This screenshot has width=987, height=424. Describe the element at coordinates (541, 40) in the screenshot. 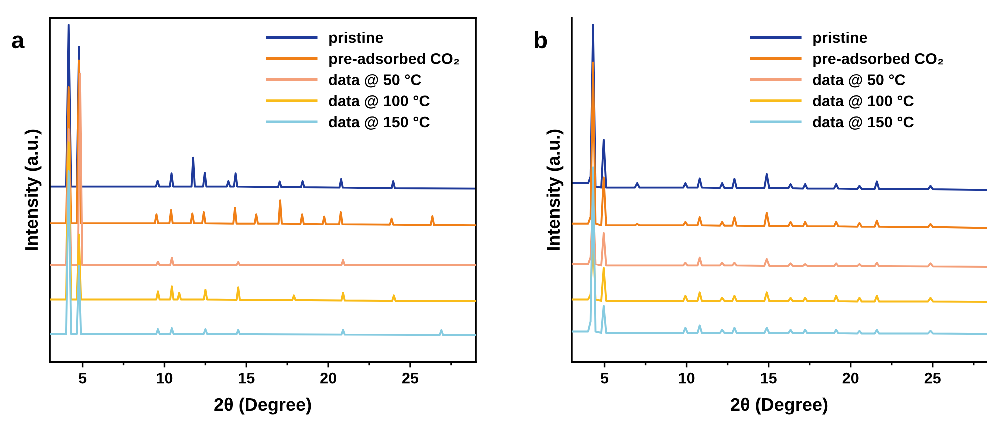

I see `text: b` at that location.